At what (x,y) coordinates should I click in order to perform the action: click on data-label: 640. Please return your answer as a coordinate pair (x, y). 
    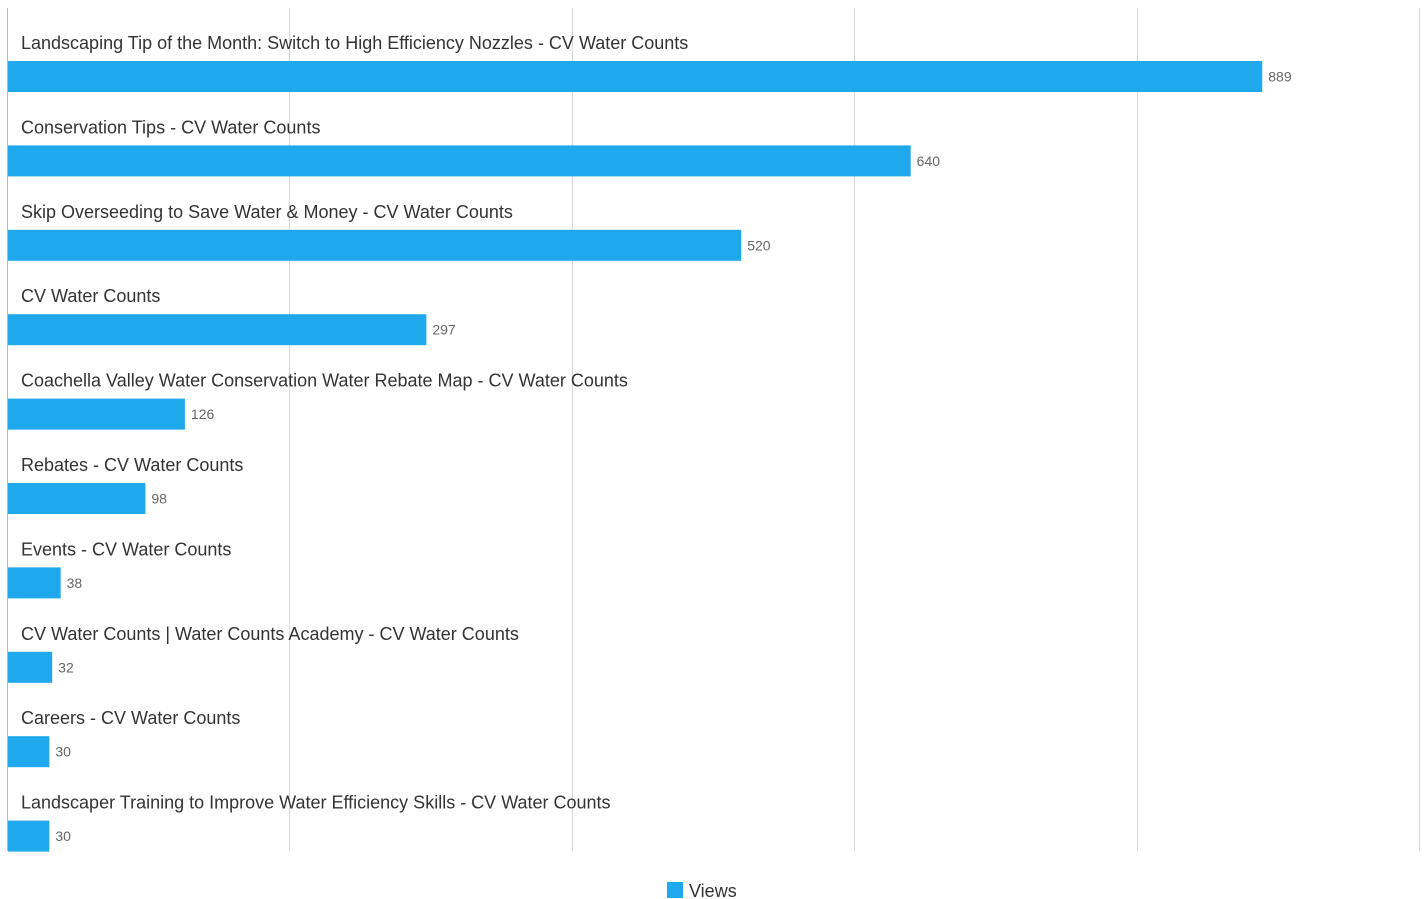
    Looking at the image, I should click on (929, 161).